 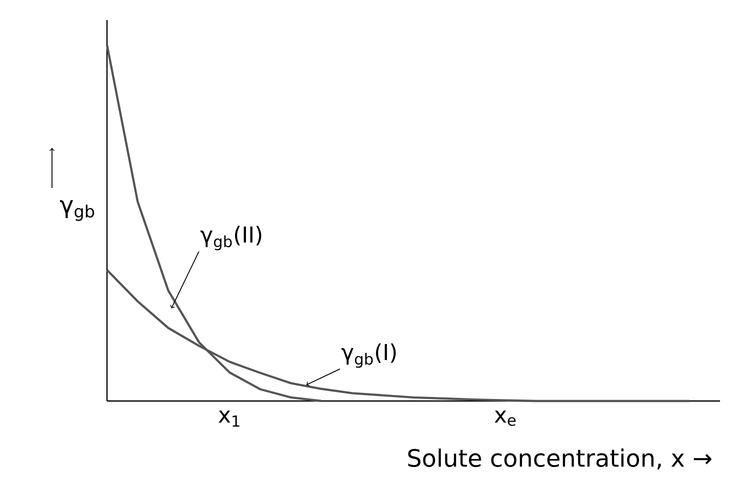 I want to click on x-axis-title: Solute concentration, x →, so click(x=560, y=459).